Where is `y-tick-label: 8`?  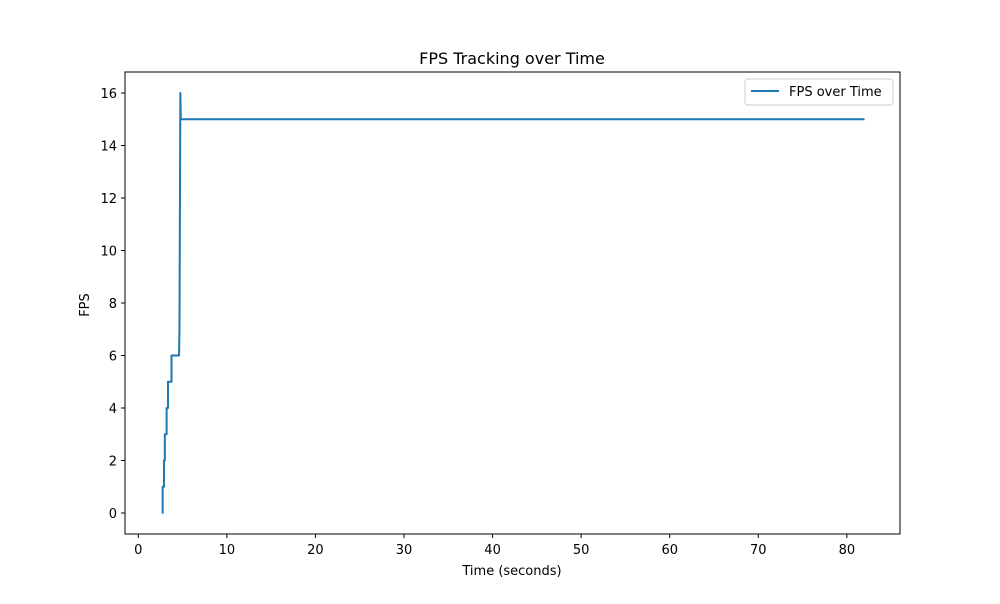 y-tick-label: 8 is located at coordinates (113, 304).